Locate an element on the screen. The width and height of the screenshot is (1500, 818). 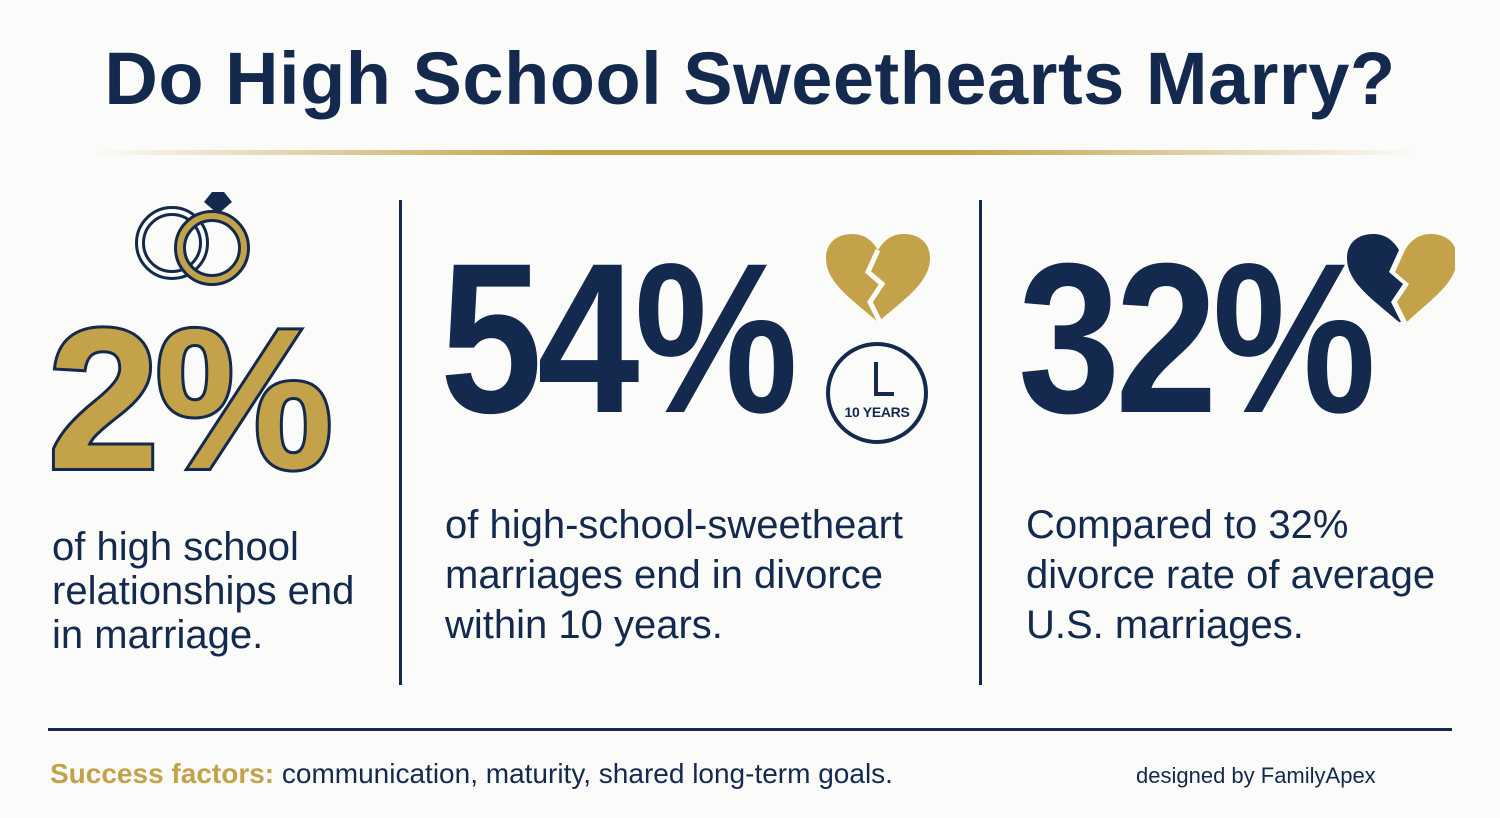
footer-divider is located at coordinates (750, 729).